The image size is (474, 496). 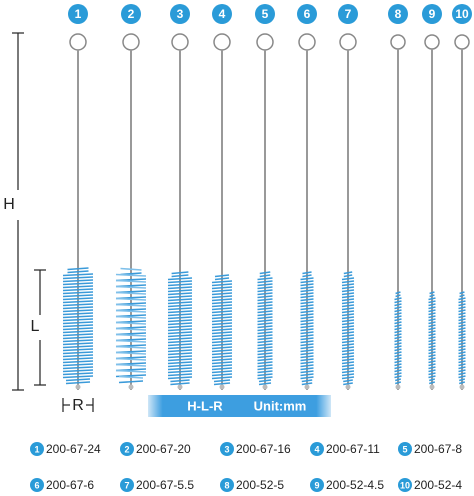 I want to click on spec-number: 8, so click(x=226, y=485).